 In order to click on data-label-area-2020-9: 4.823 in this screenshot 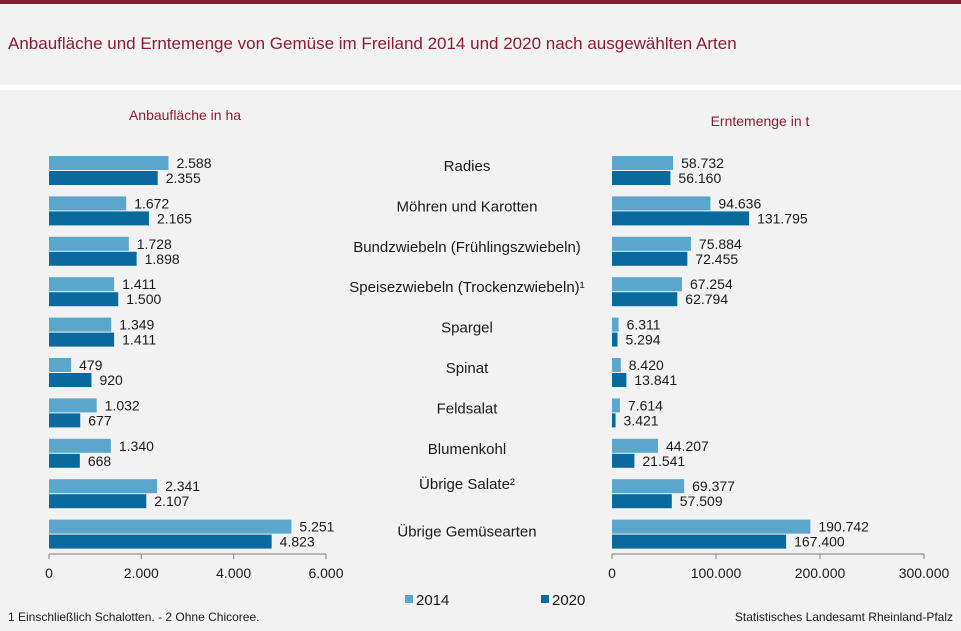, I will do `click(297, 542)`.